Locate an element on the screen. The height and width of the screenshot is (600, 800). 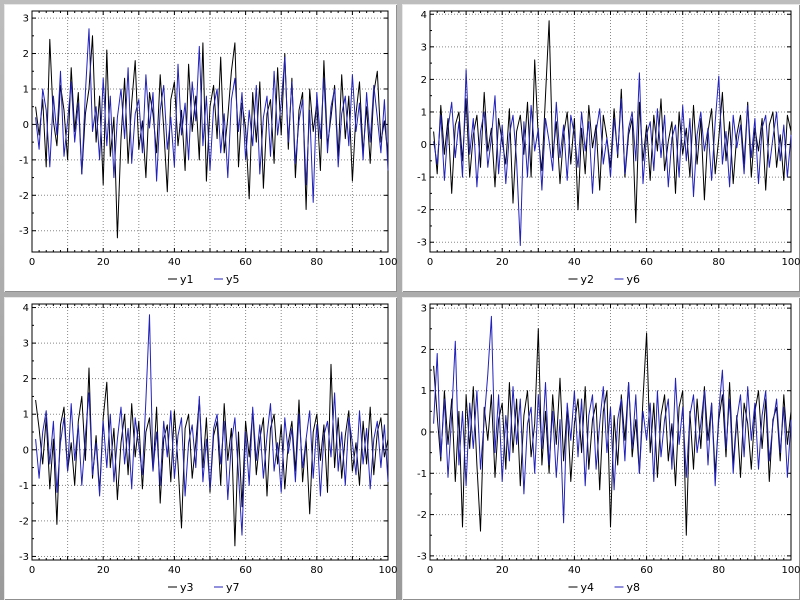
svg-text: y6 is located at coordinates (634, 279).